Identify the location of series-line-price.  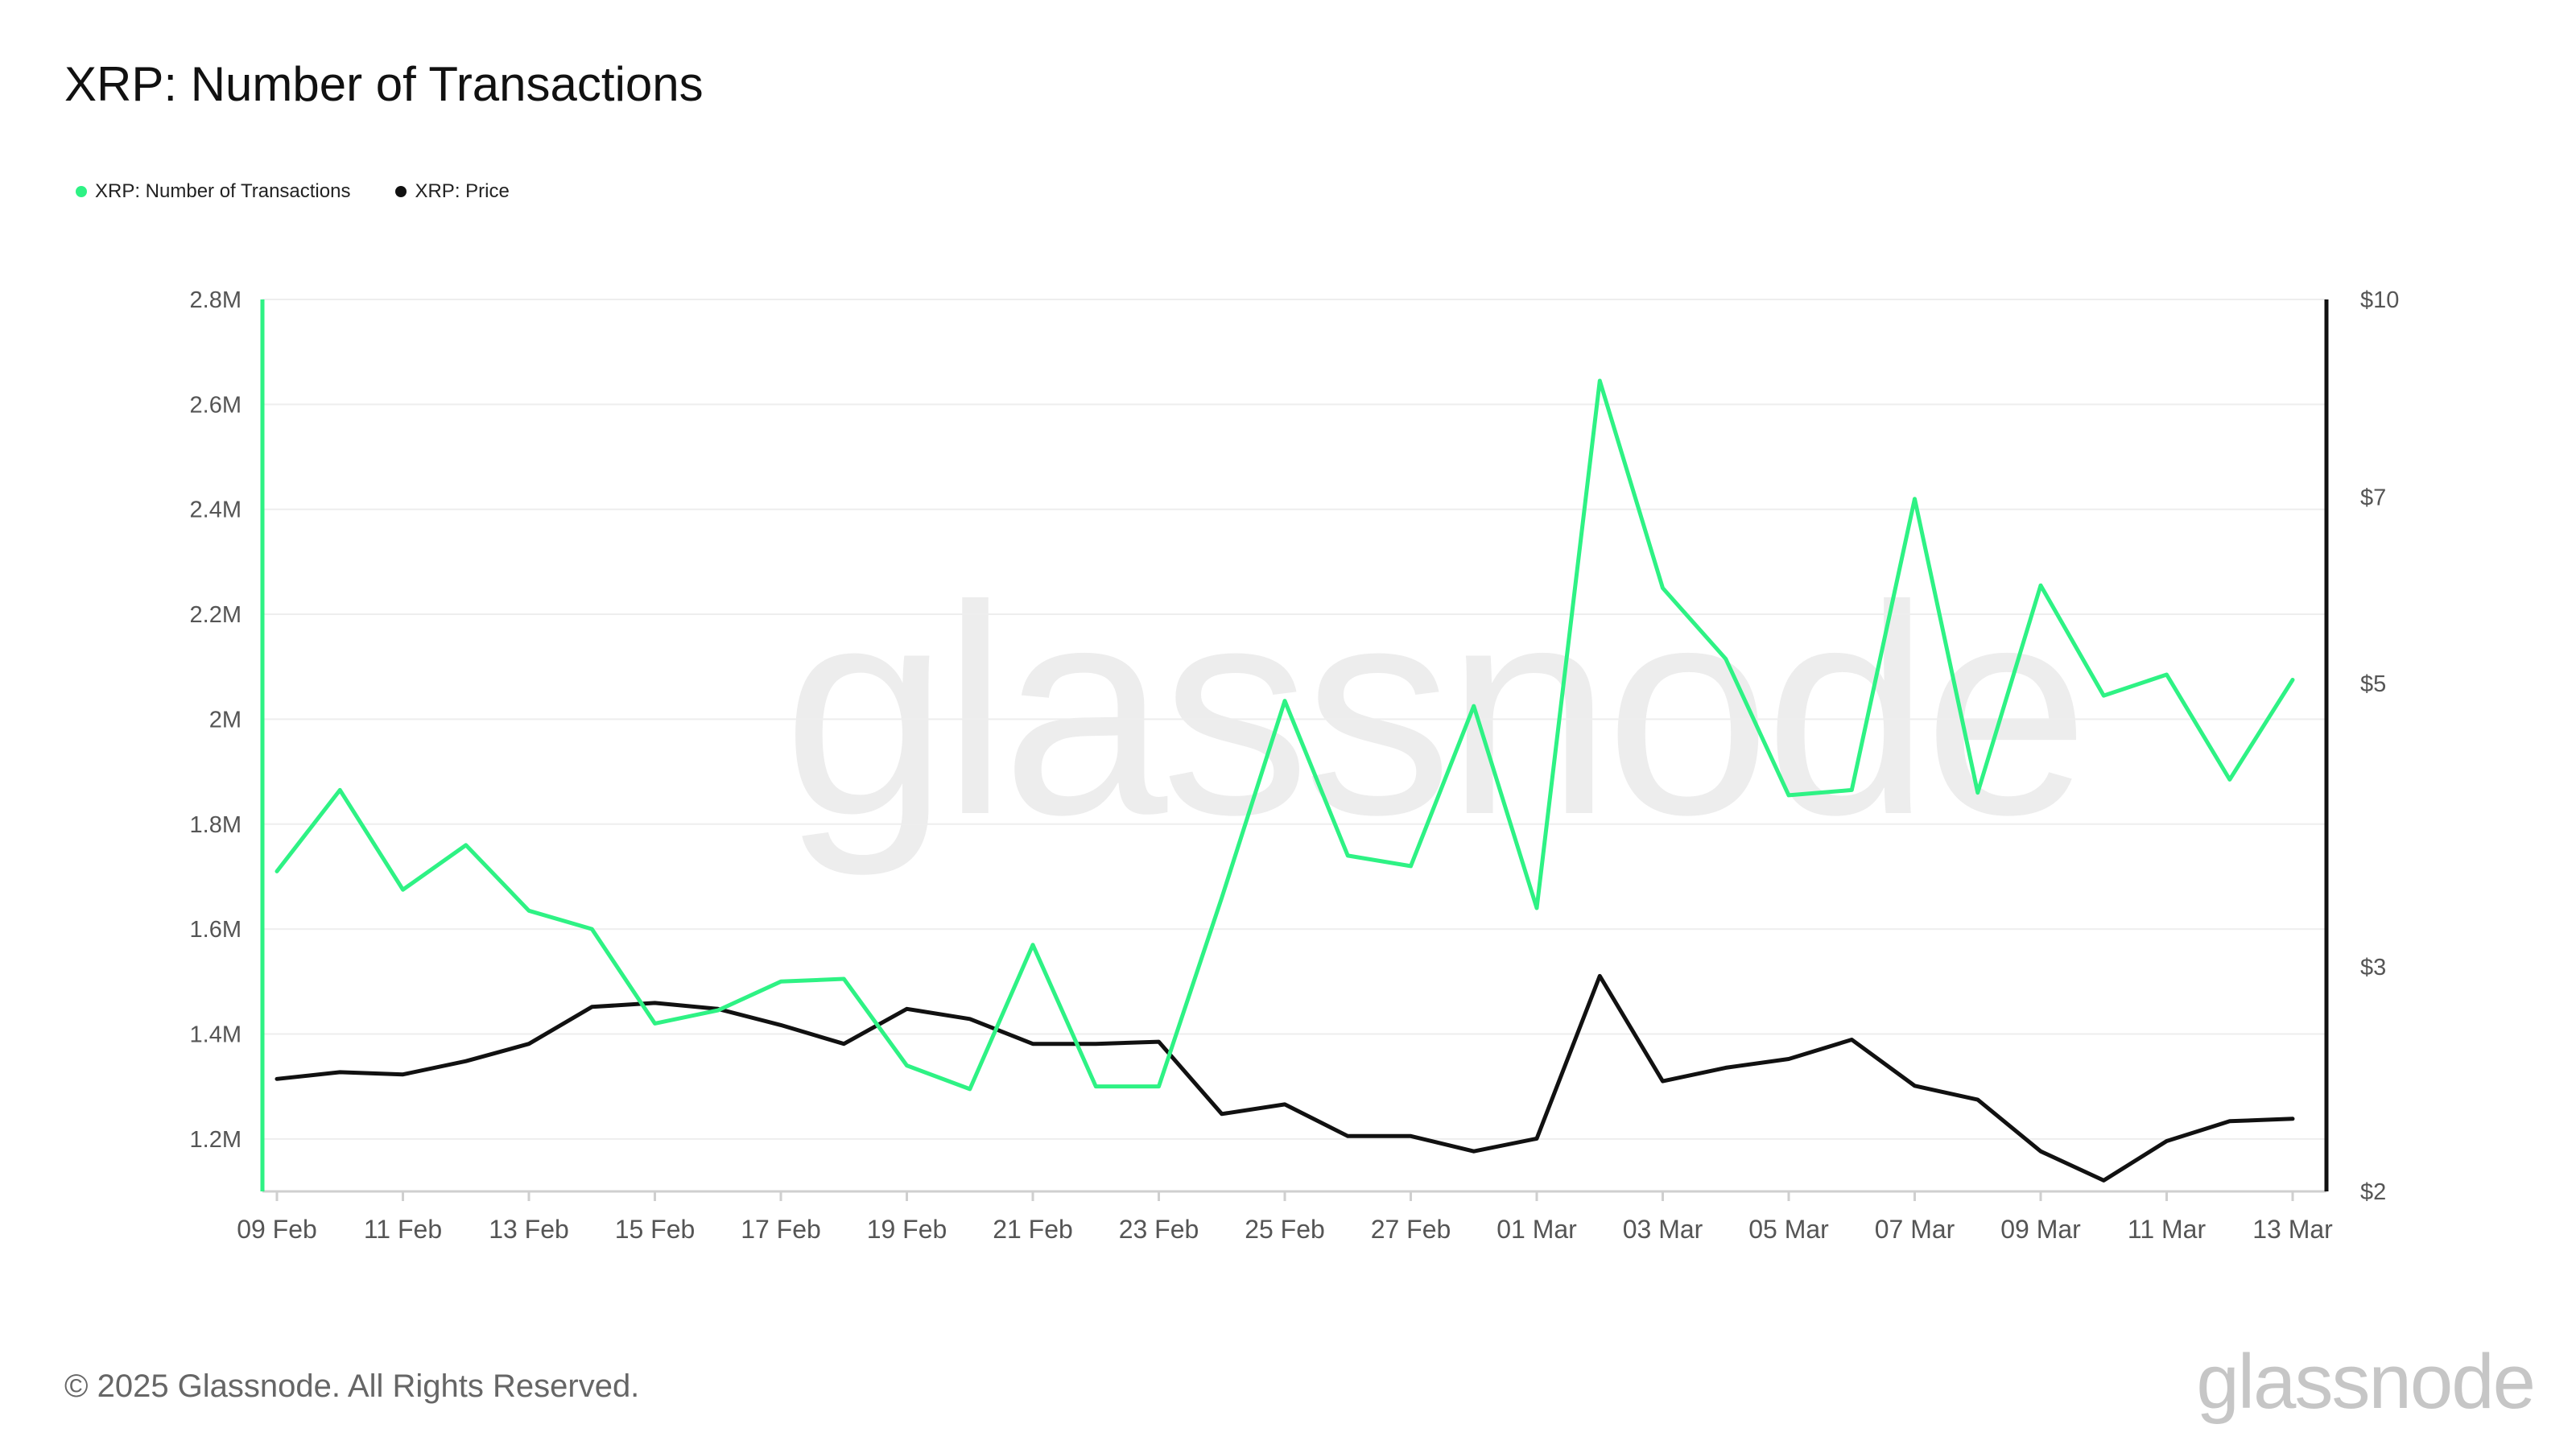
(1285, 1078).